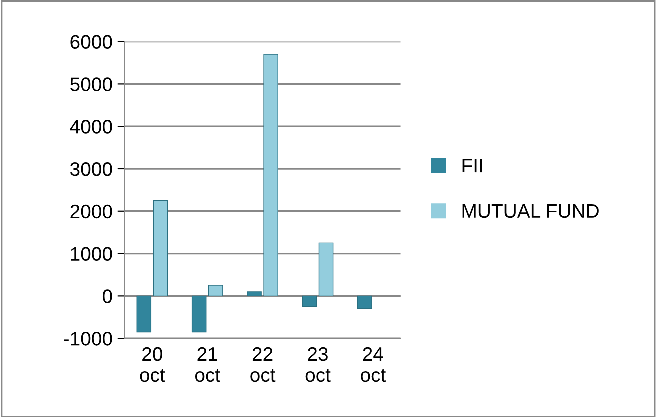  Describe the element at coordinates (91, 42) in the screenshot. I see `y-tick-label: 6000` at that location.